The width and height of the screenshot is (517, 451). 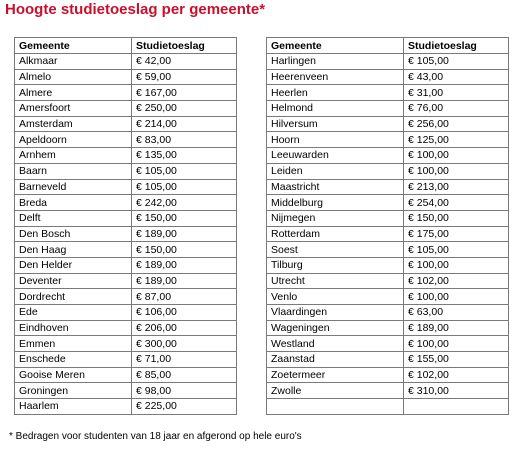 I want to click on gemeente-cell: Hilversum, so click(x=335, y=124).